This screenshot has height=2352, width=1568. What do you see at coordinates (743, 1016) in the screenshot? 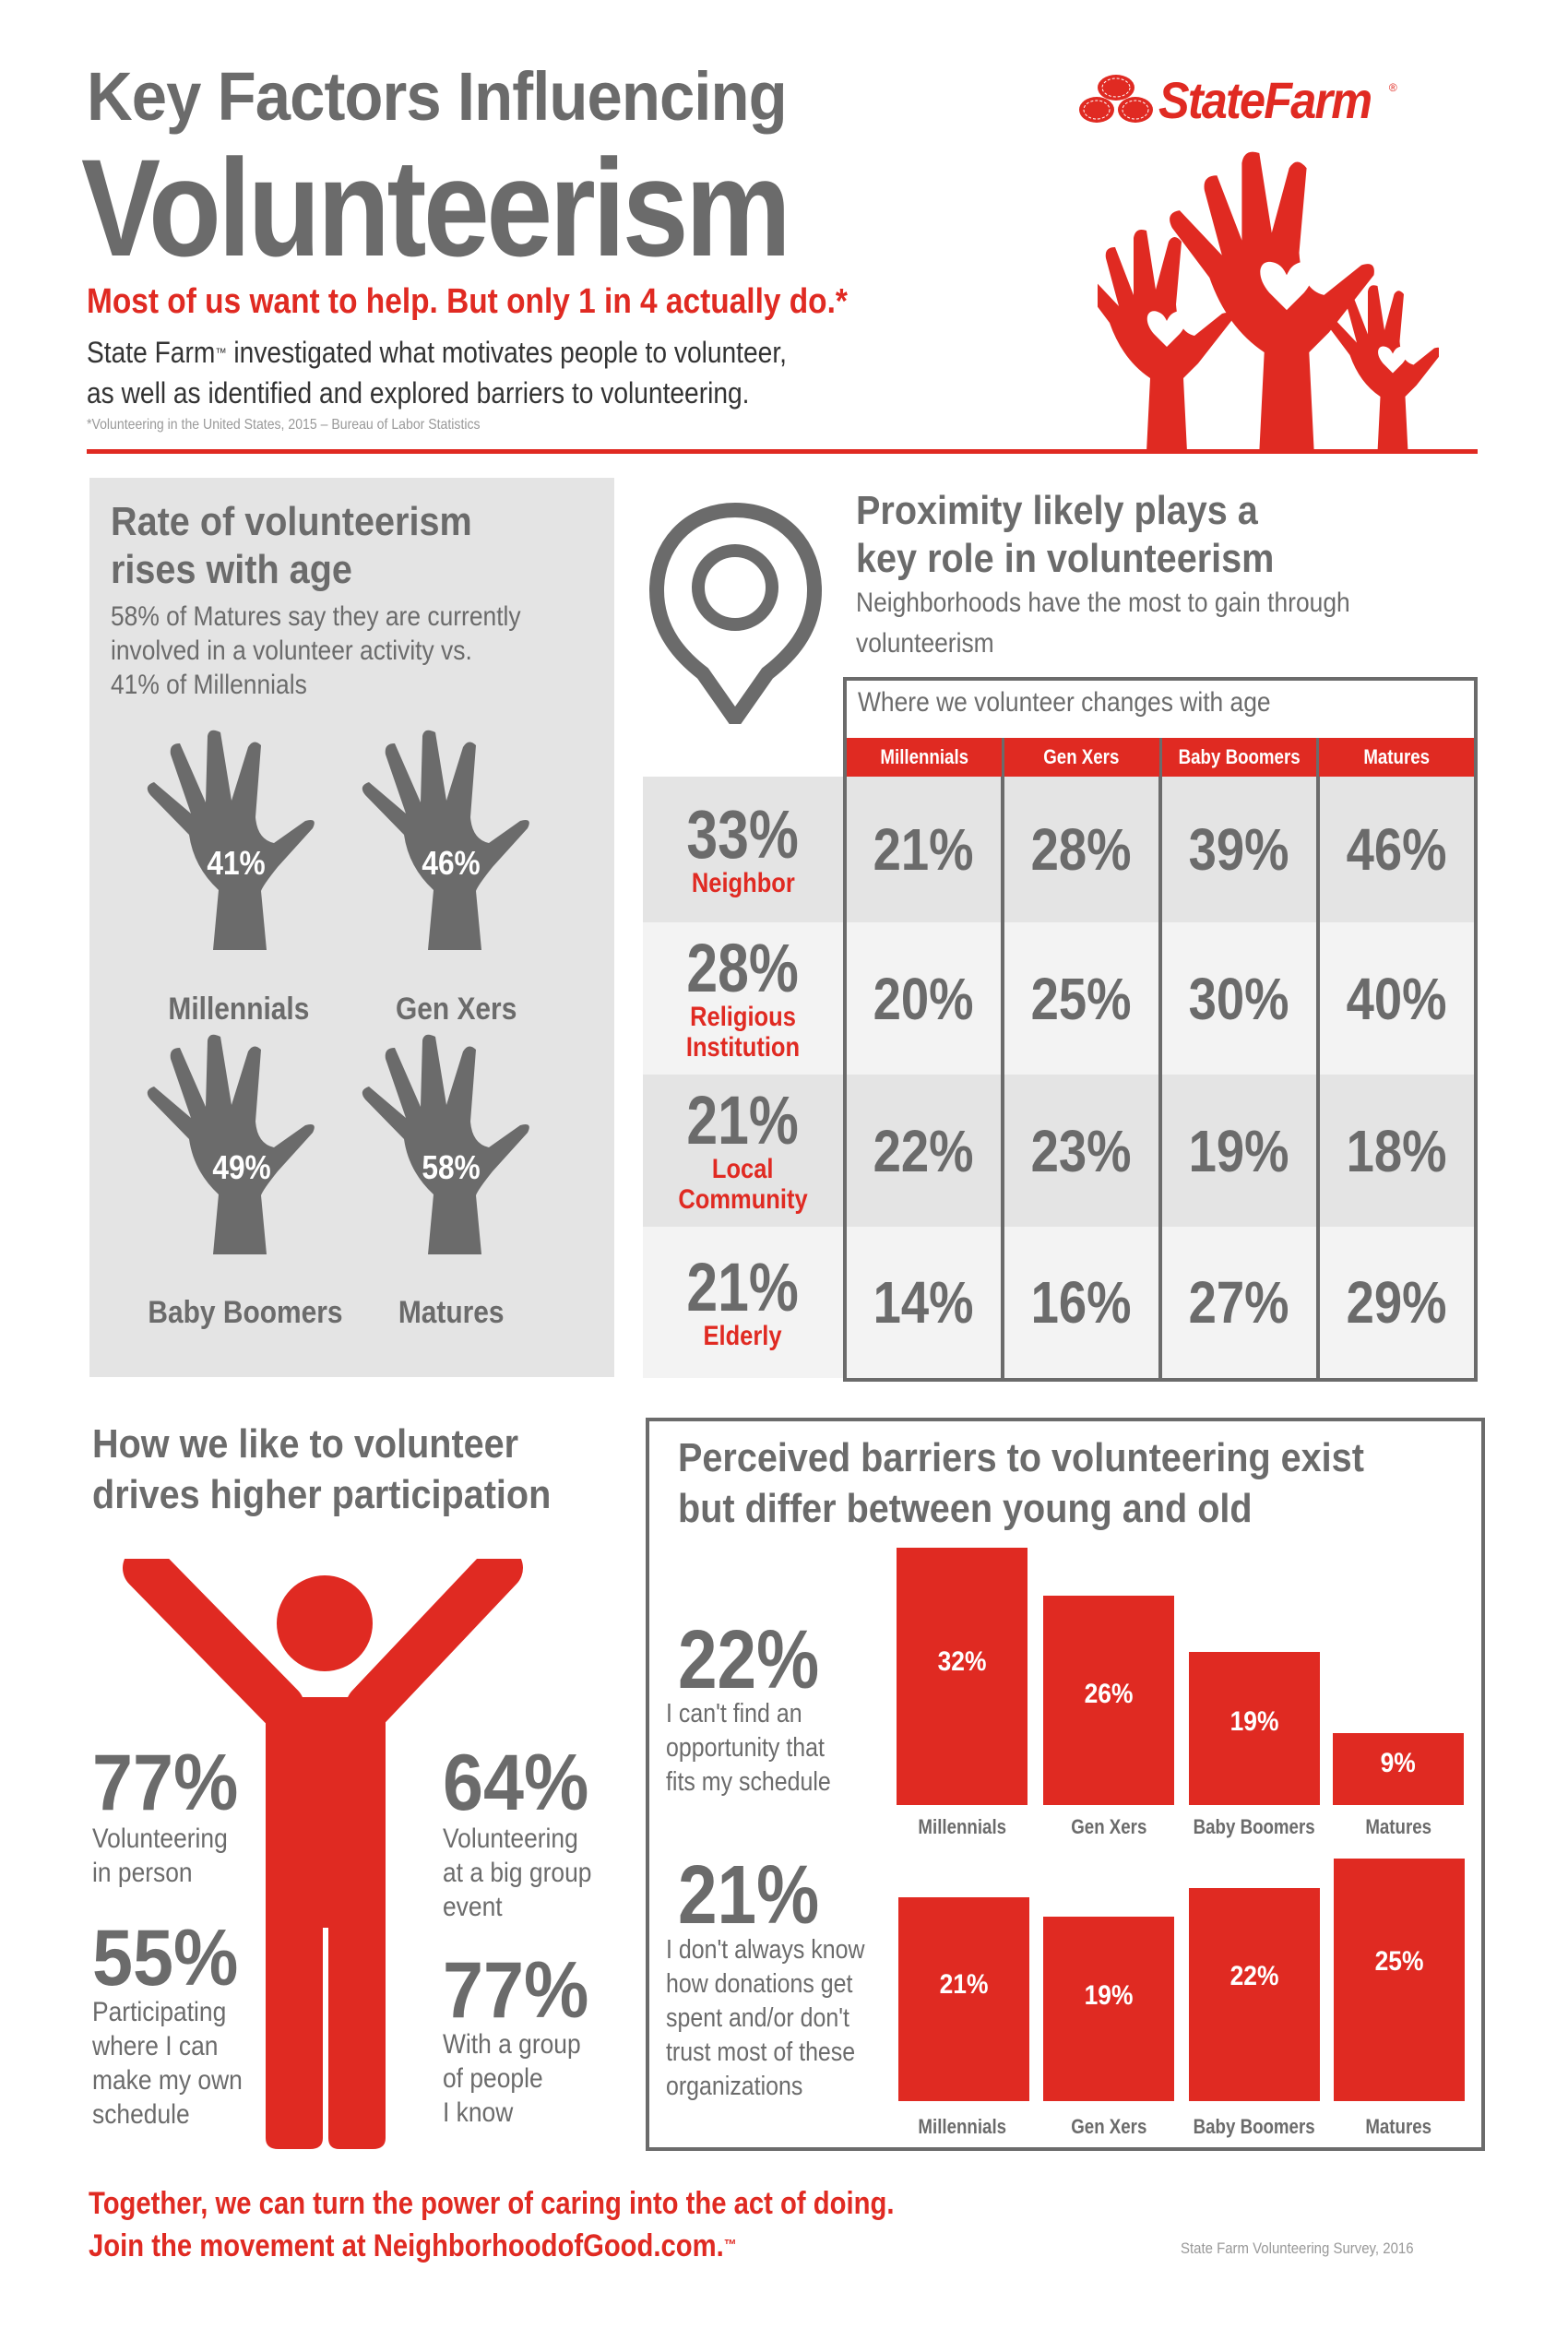
I see `row-label: Religious` at bounding box center [743, 1016].